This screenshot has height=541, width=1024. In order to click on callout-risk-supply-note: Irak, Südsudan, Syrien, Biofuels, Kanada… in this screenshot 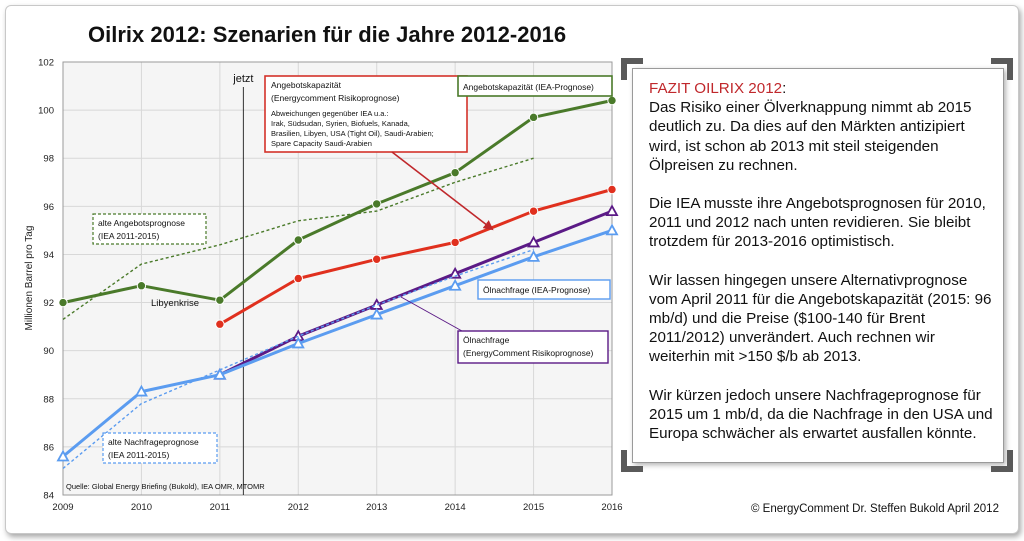, I will do `click(340, 123)`.